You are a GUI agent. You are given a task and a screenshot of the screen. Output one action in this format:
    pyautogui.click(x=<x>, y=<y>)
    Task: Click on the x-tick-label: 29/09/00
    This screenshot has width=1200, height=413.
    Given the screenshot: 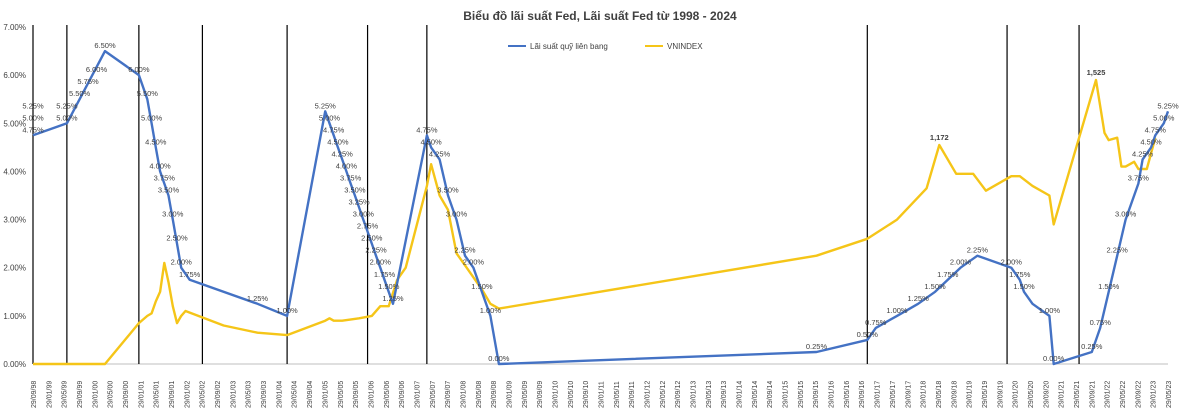 What is the action you would take?
    pyautogui.click(x=126, y=394)
    